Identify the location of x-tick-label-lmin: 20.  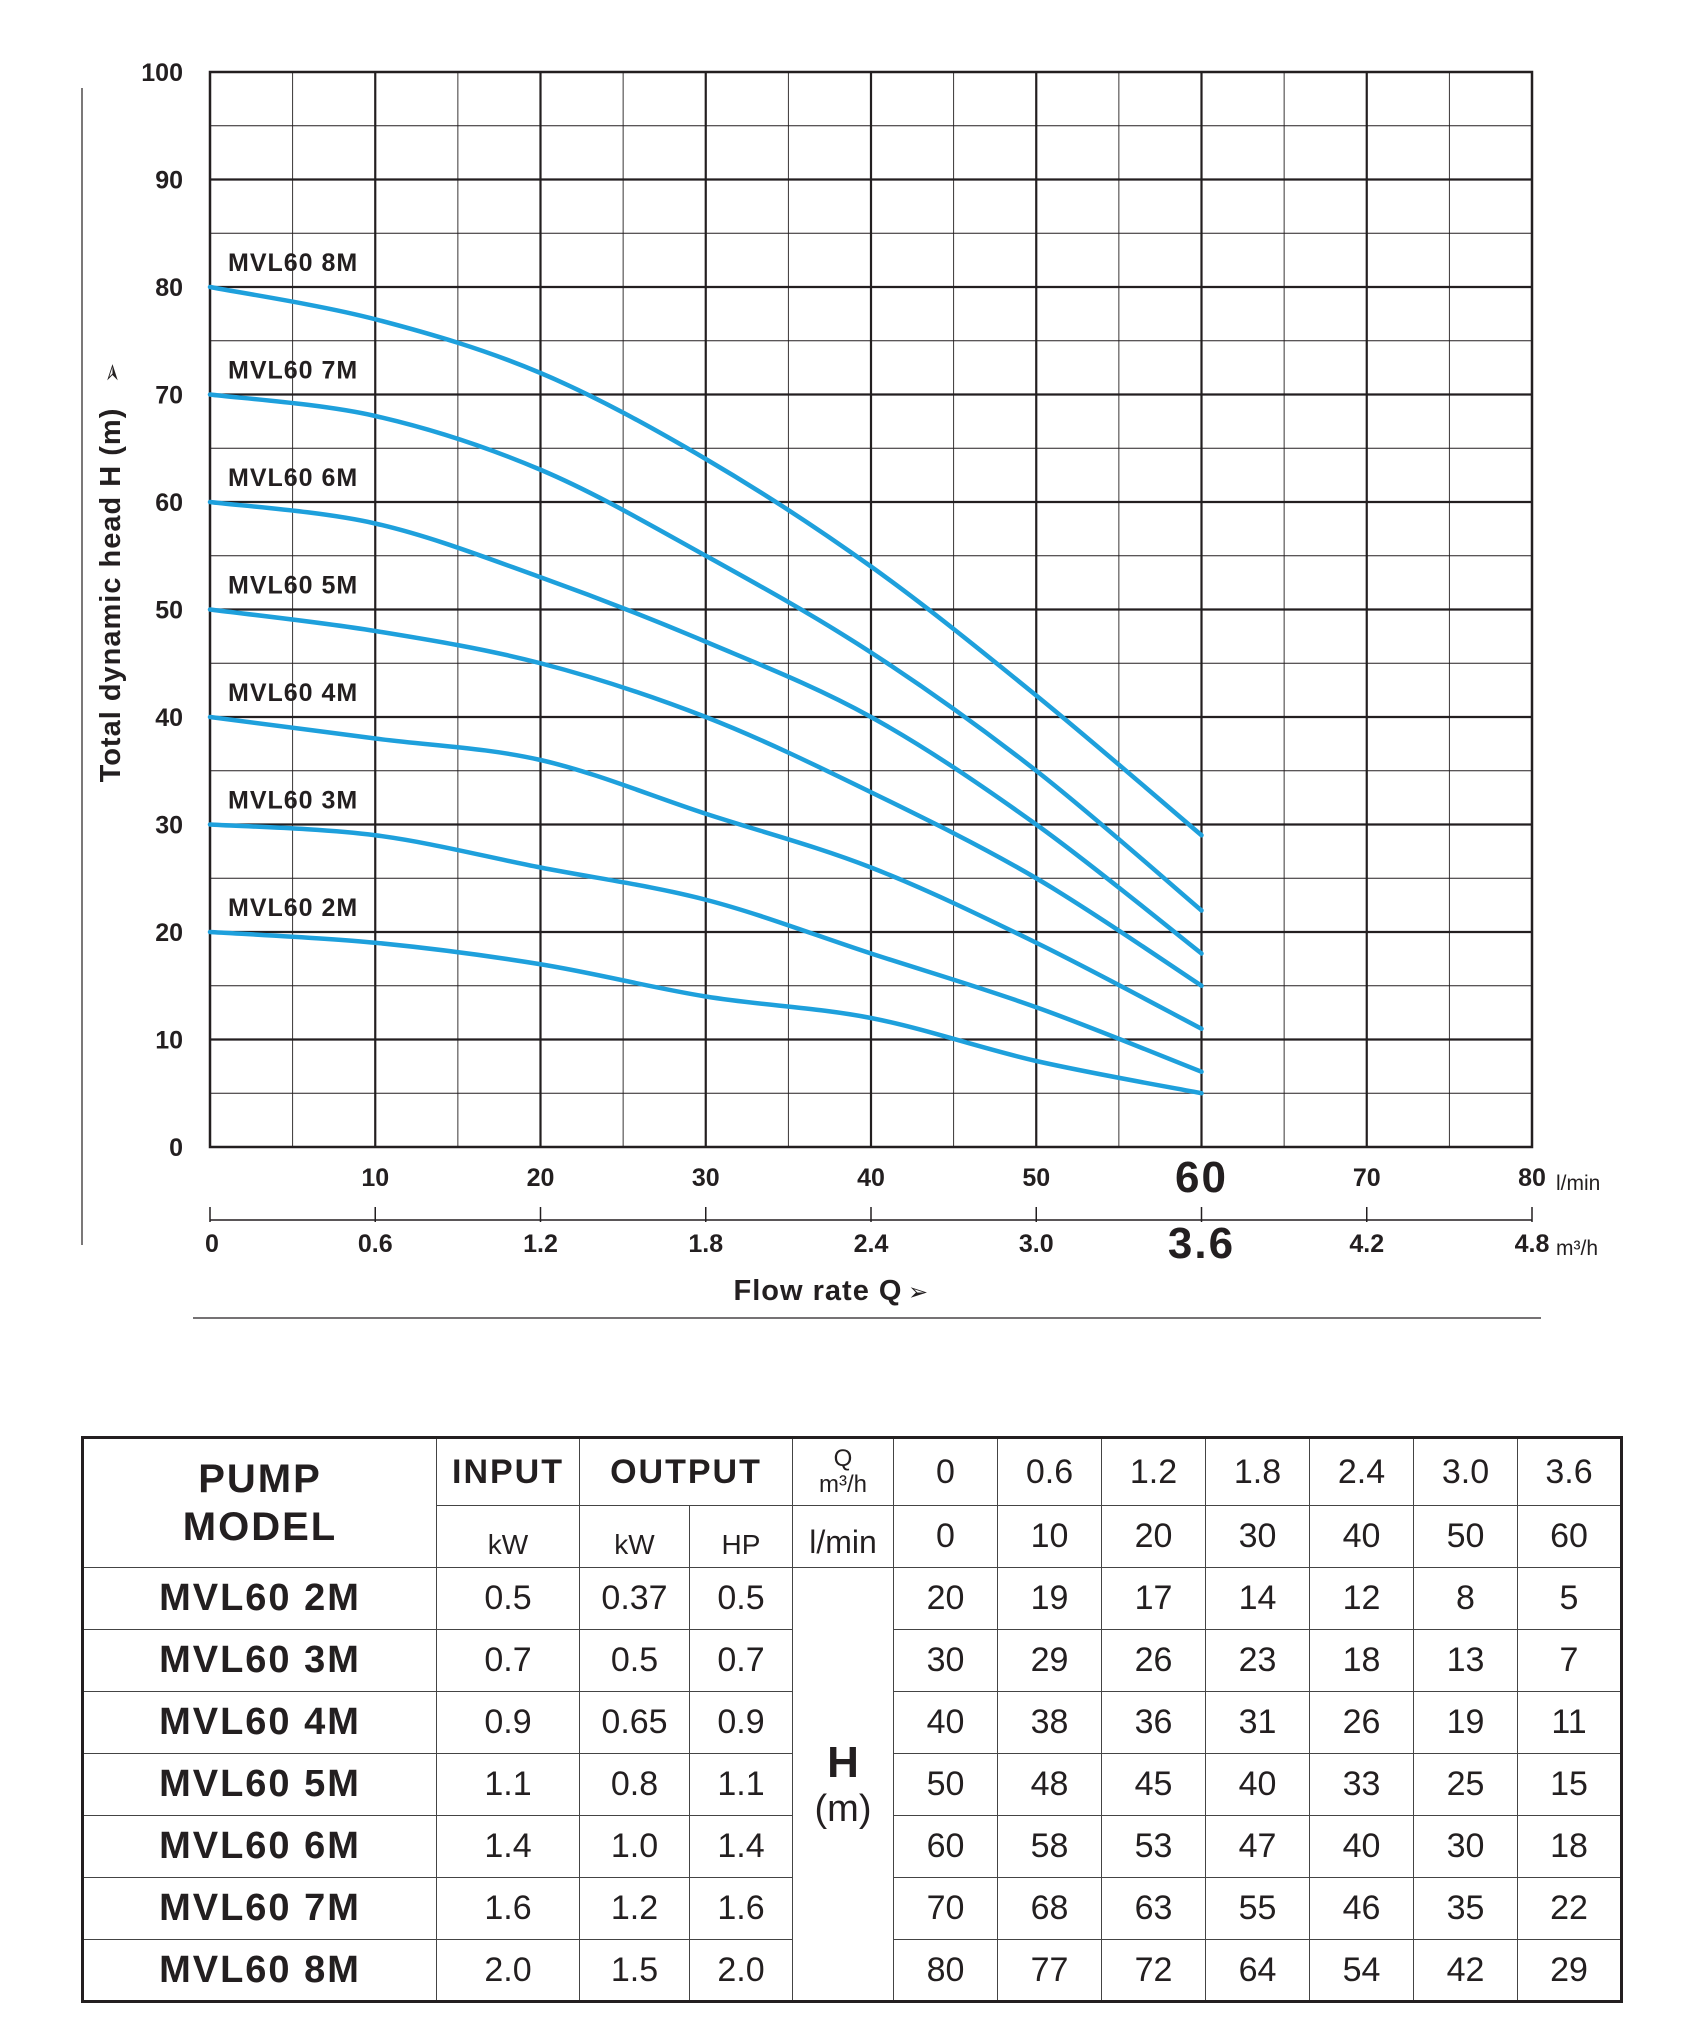
(541, 1178).